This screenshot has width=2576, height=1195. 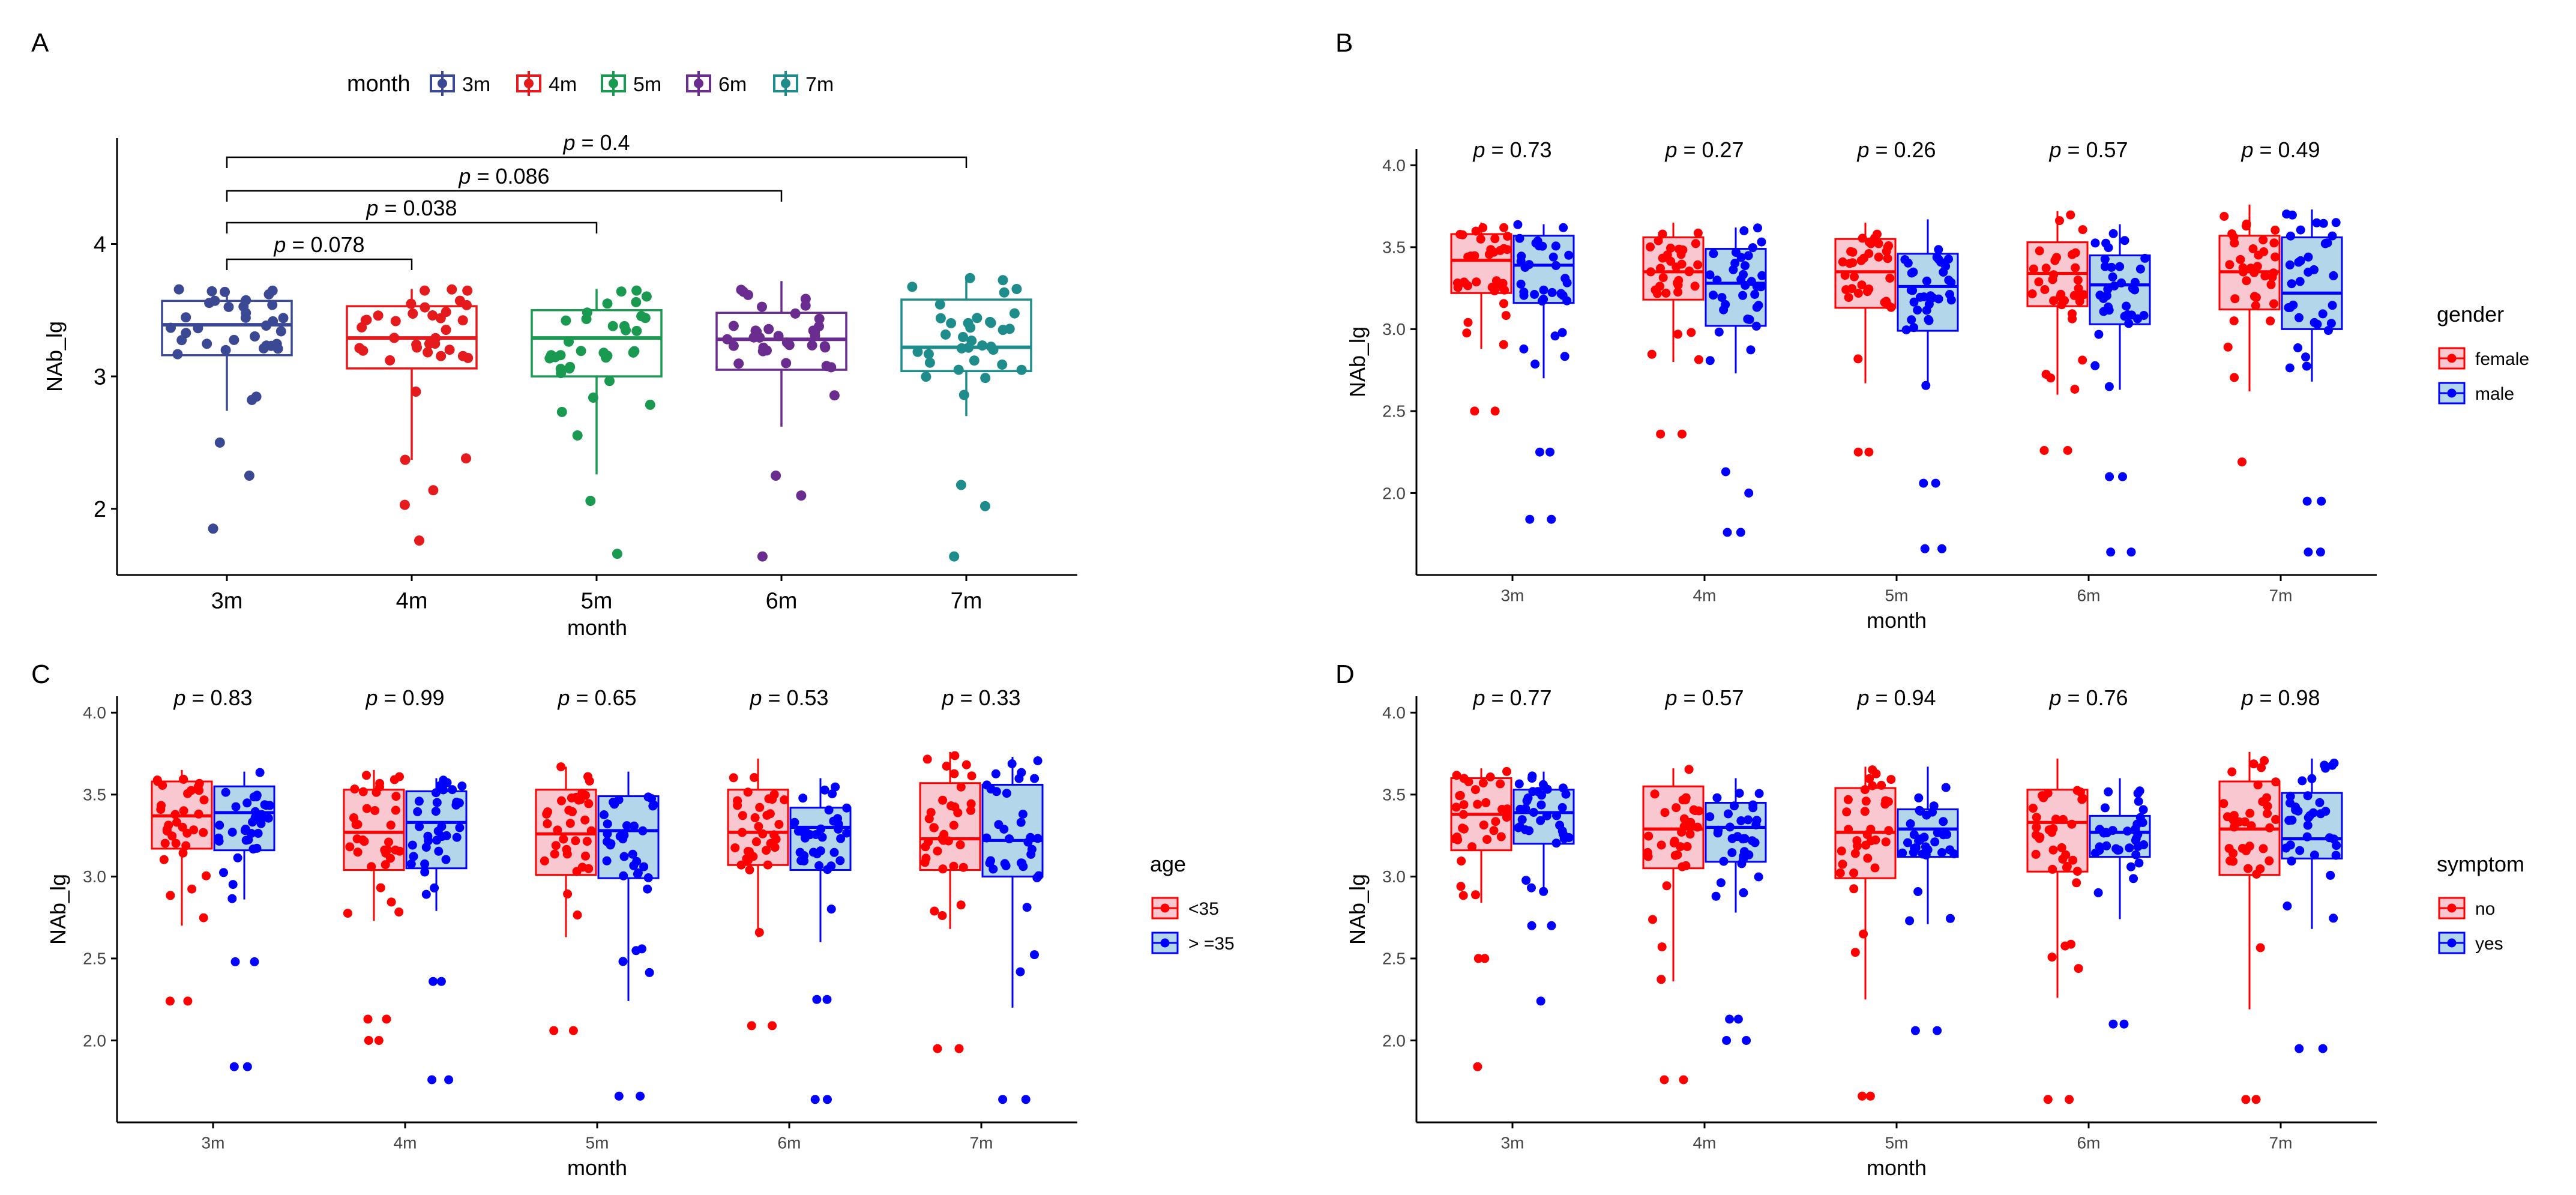 What do you see at coordinates (2088, 149) in the screenshot?
I see `p-value-label: p = 0.57` at bounding box center [2088, 149].